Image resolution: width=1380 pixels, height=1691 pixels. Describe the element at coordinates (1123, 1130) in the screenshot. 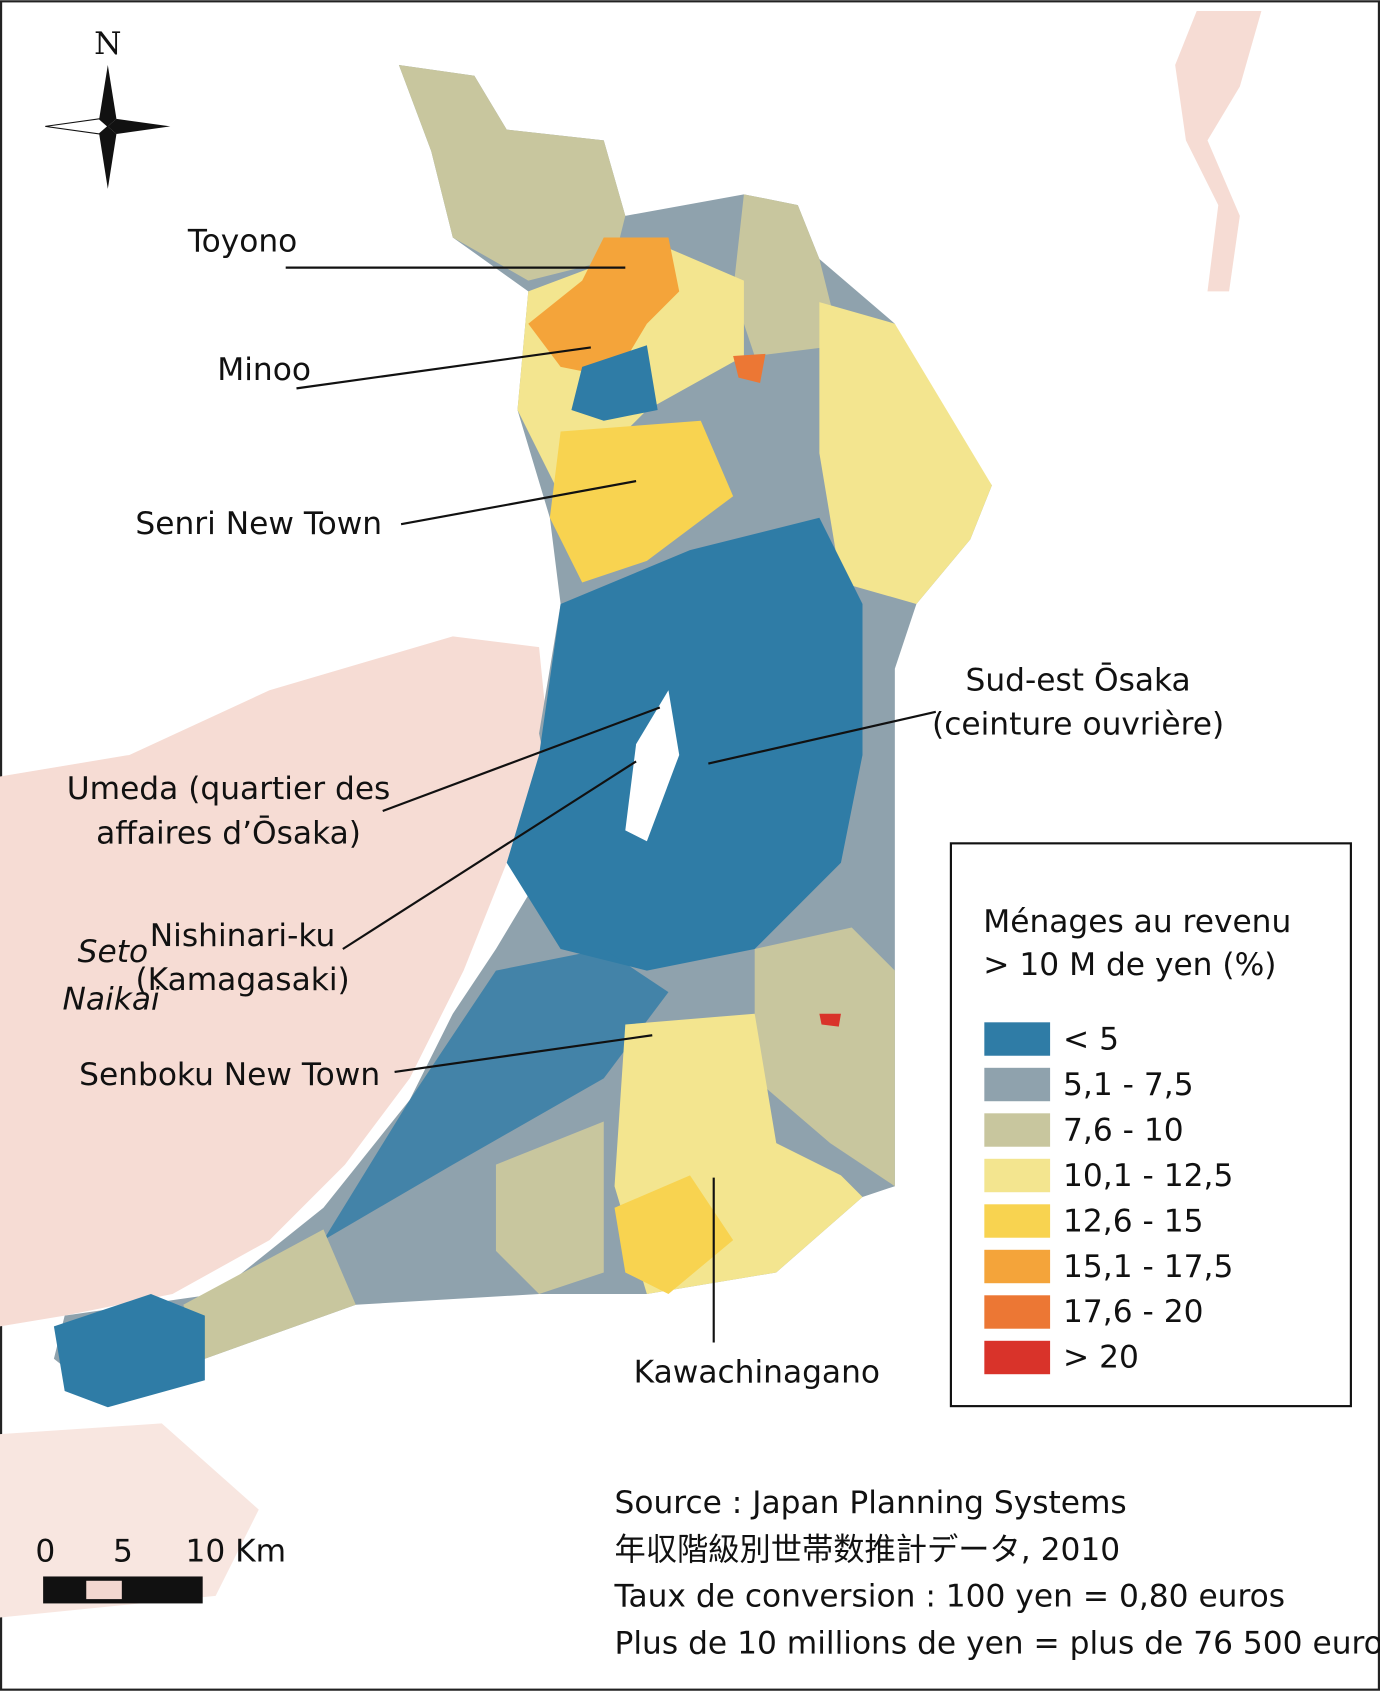

I see `legend-label: 7,6 - 10` at that location.